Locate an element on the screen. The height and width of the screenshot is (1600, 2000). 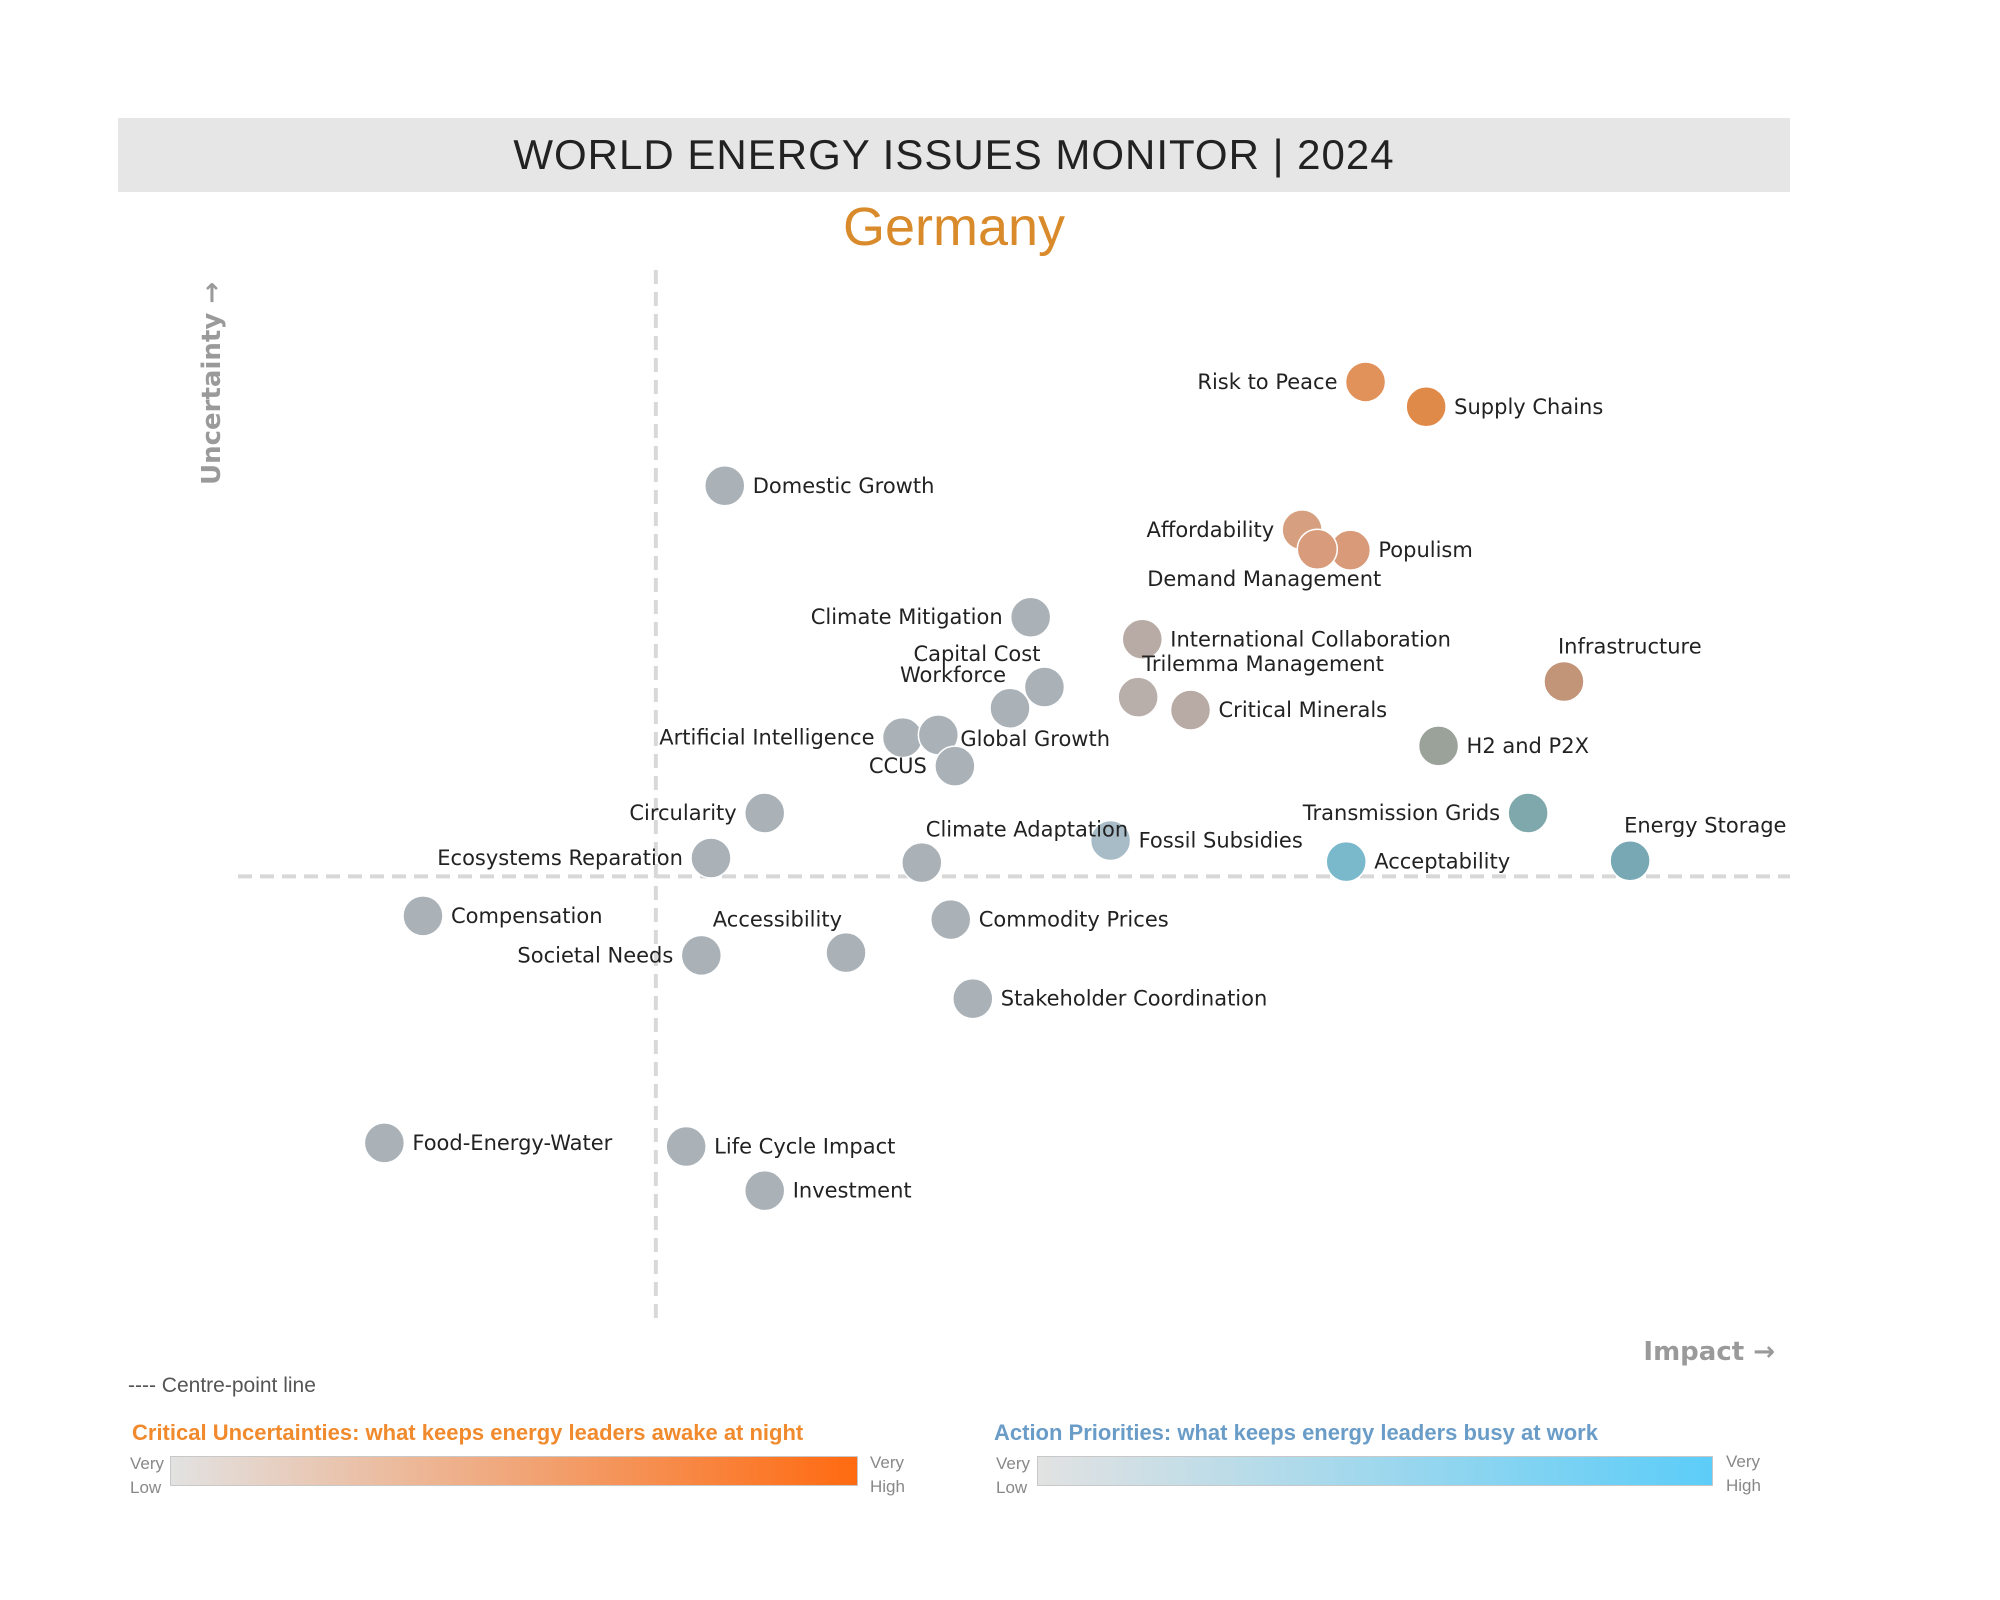
point-label: Compensation is located at coordinates (527, 916).